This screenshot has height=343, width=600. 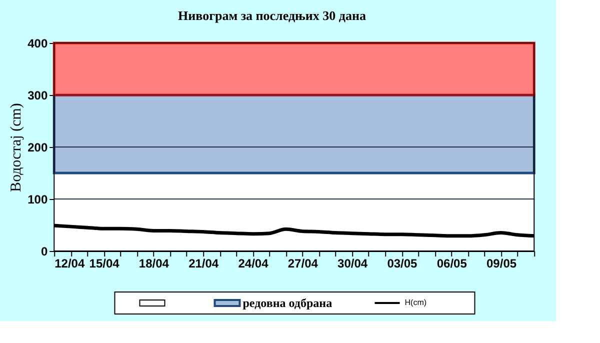 I want to click on x-tick-label: 03/05, so click(x=402, y=263).